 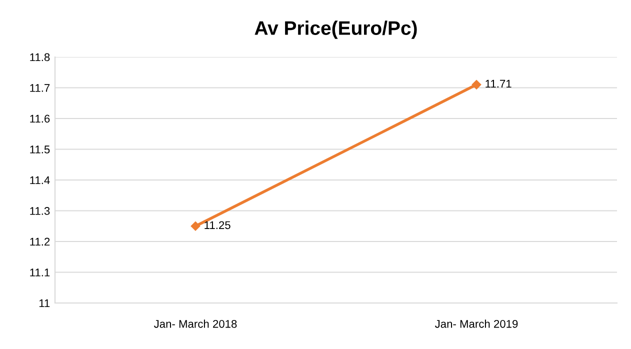 I want to click on y-tick-label: 11.2, so click(x=40, y=242).